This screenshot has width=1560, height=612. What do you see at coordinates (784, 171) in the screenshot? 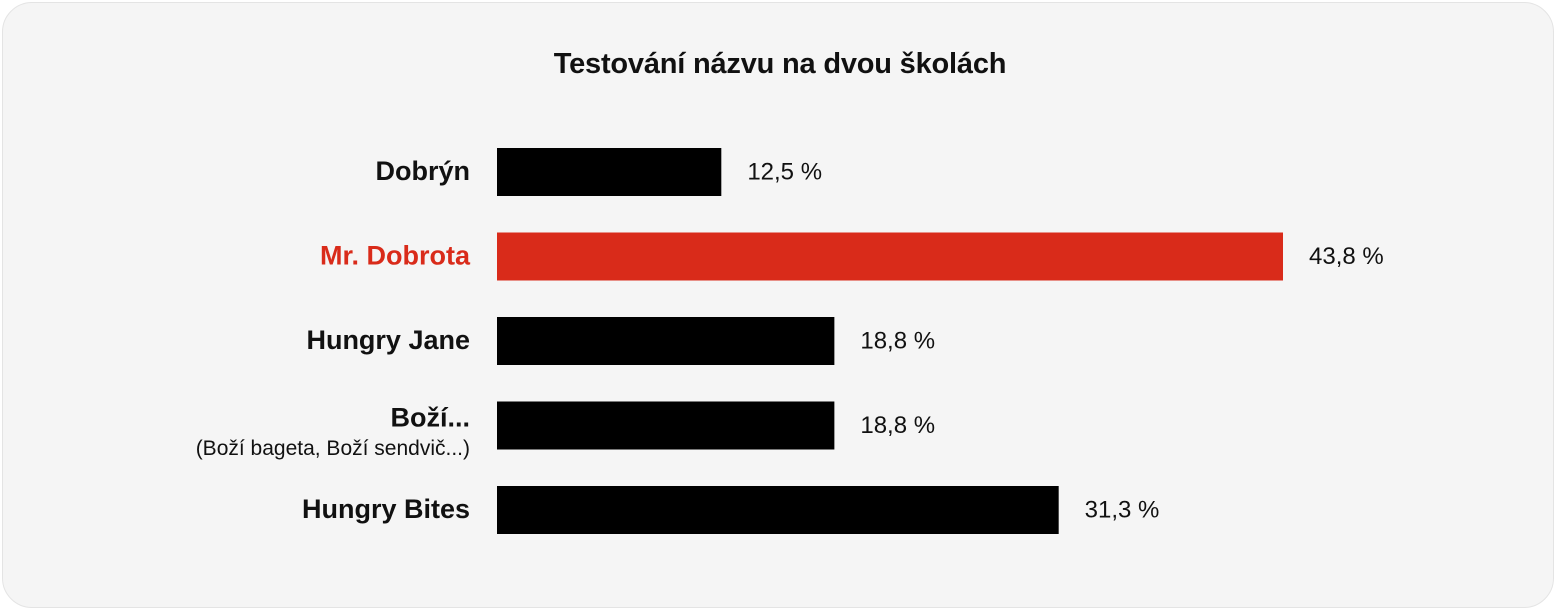
I see `value-label: 12,5 %` at bounding box center [784, 171].